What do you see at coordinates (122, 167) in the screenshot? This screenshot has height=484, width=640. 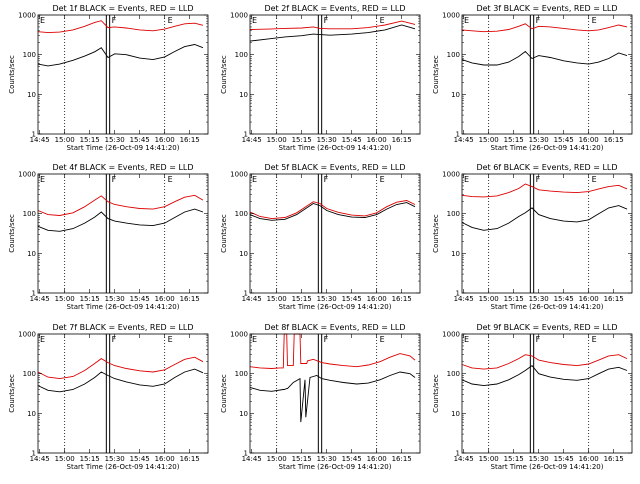 I see `panel-title: Det 4f BLACK = Events, RED = LLD` at bounding box center [122, 167].